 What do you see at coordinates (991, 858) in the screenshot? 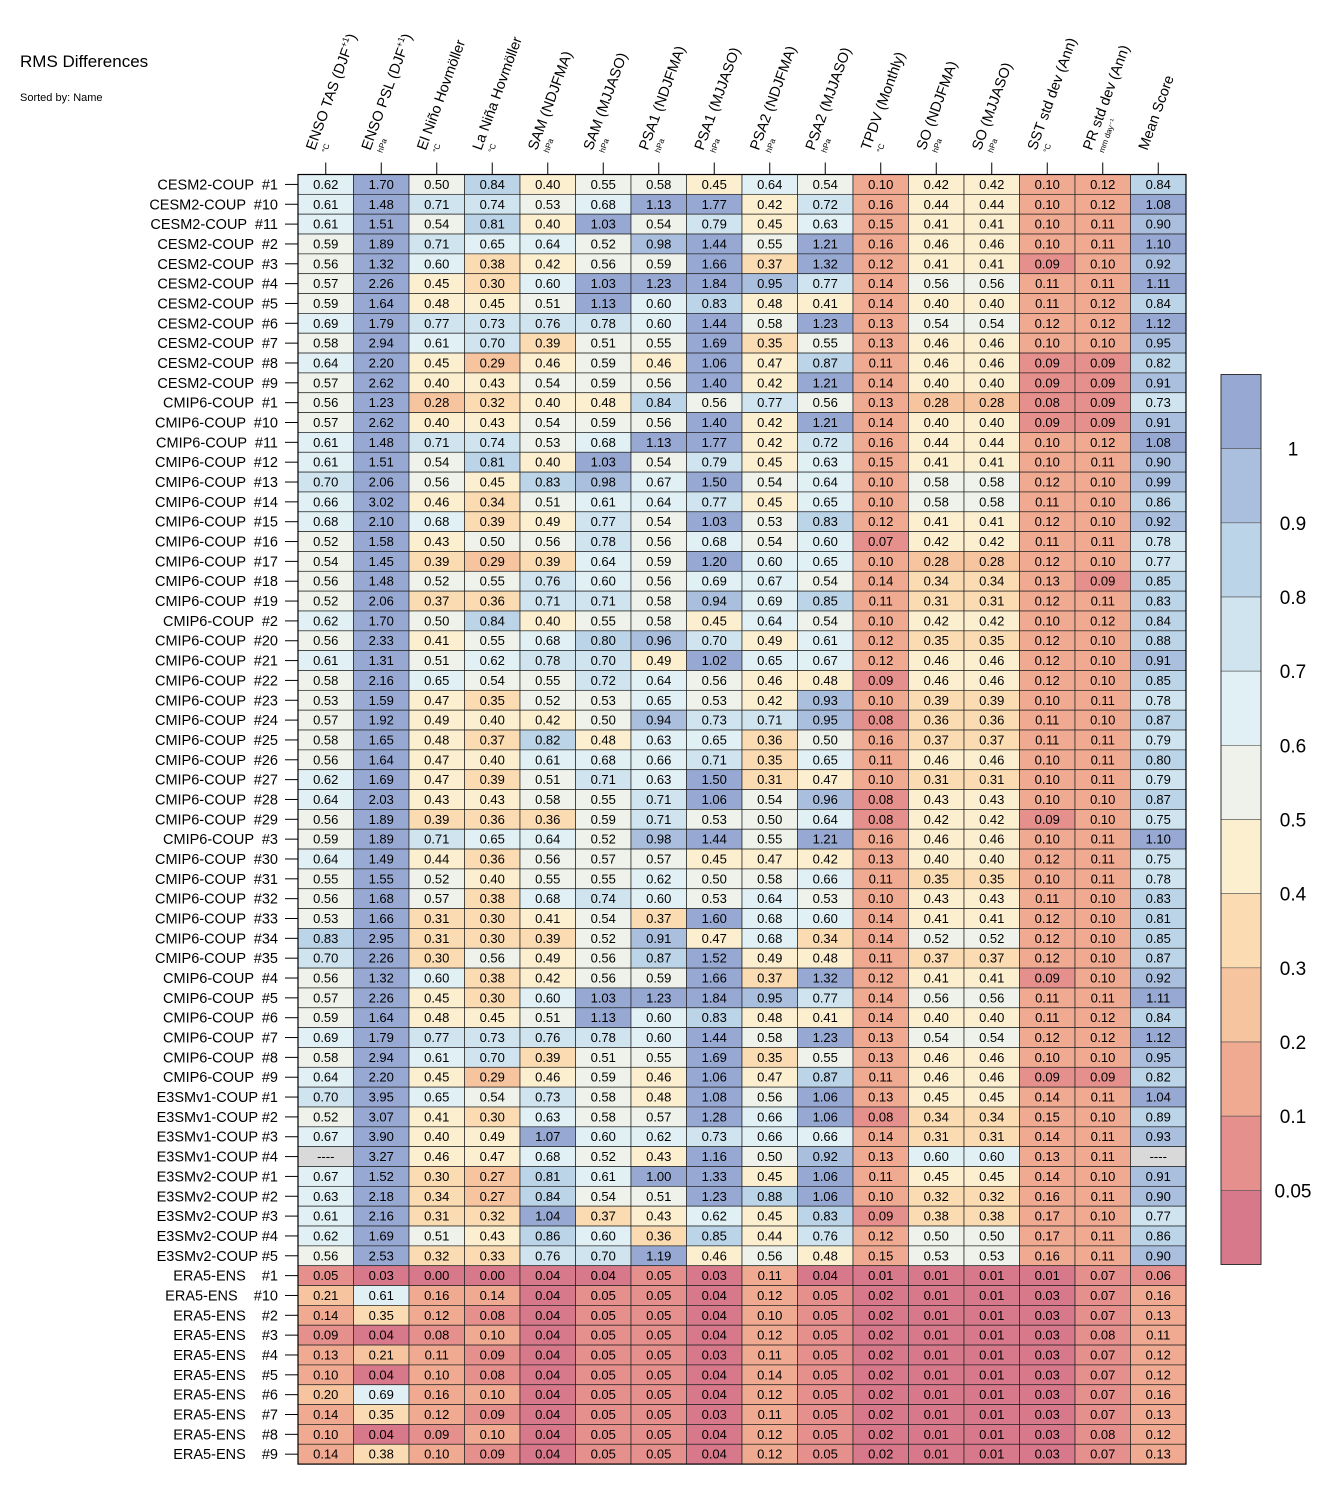
I see `cell-value-label: 0.40` at bounding box center [991, 858].